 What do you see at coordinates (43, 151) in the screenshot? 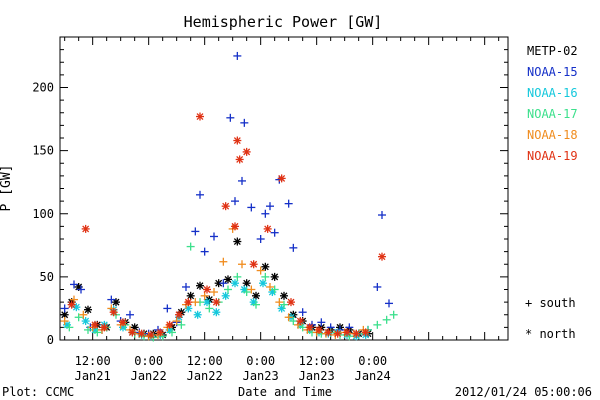
I see `y-tick-label: 150` at bounding box center [43, 151].